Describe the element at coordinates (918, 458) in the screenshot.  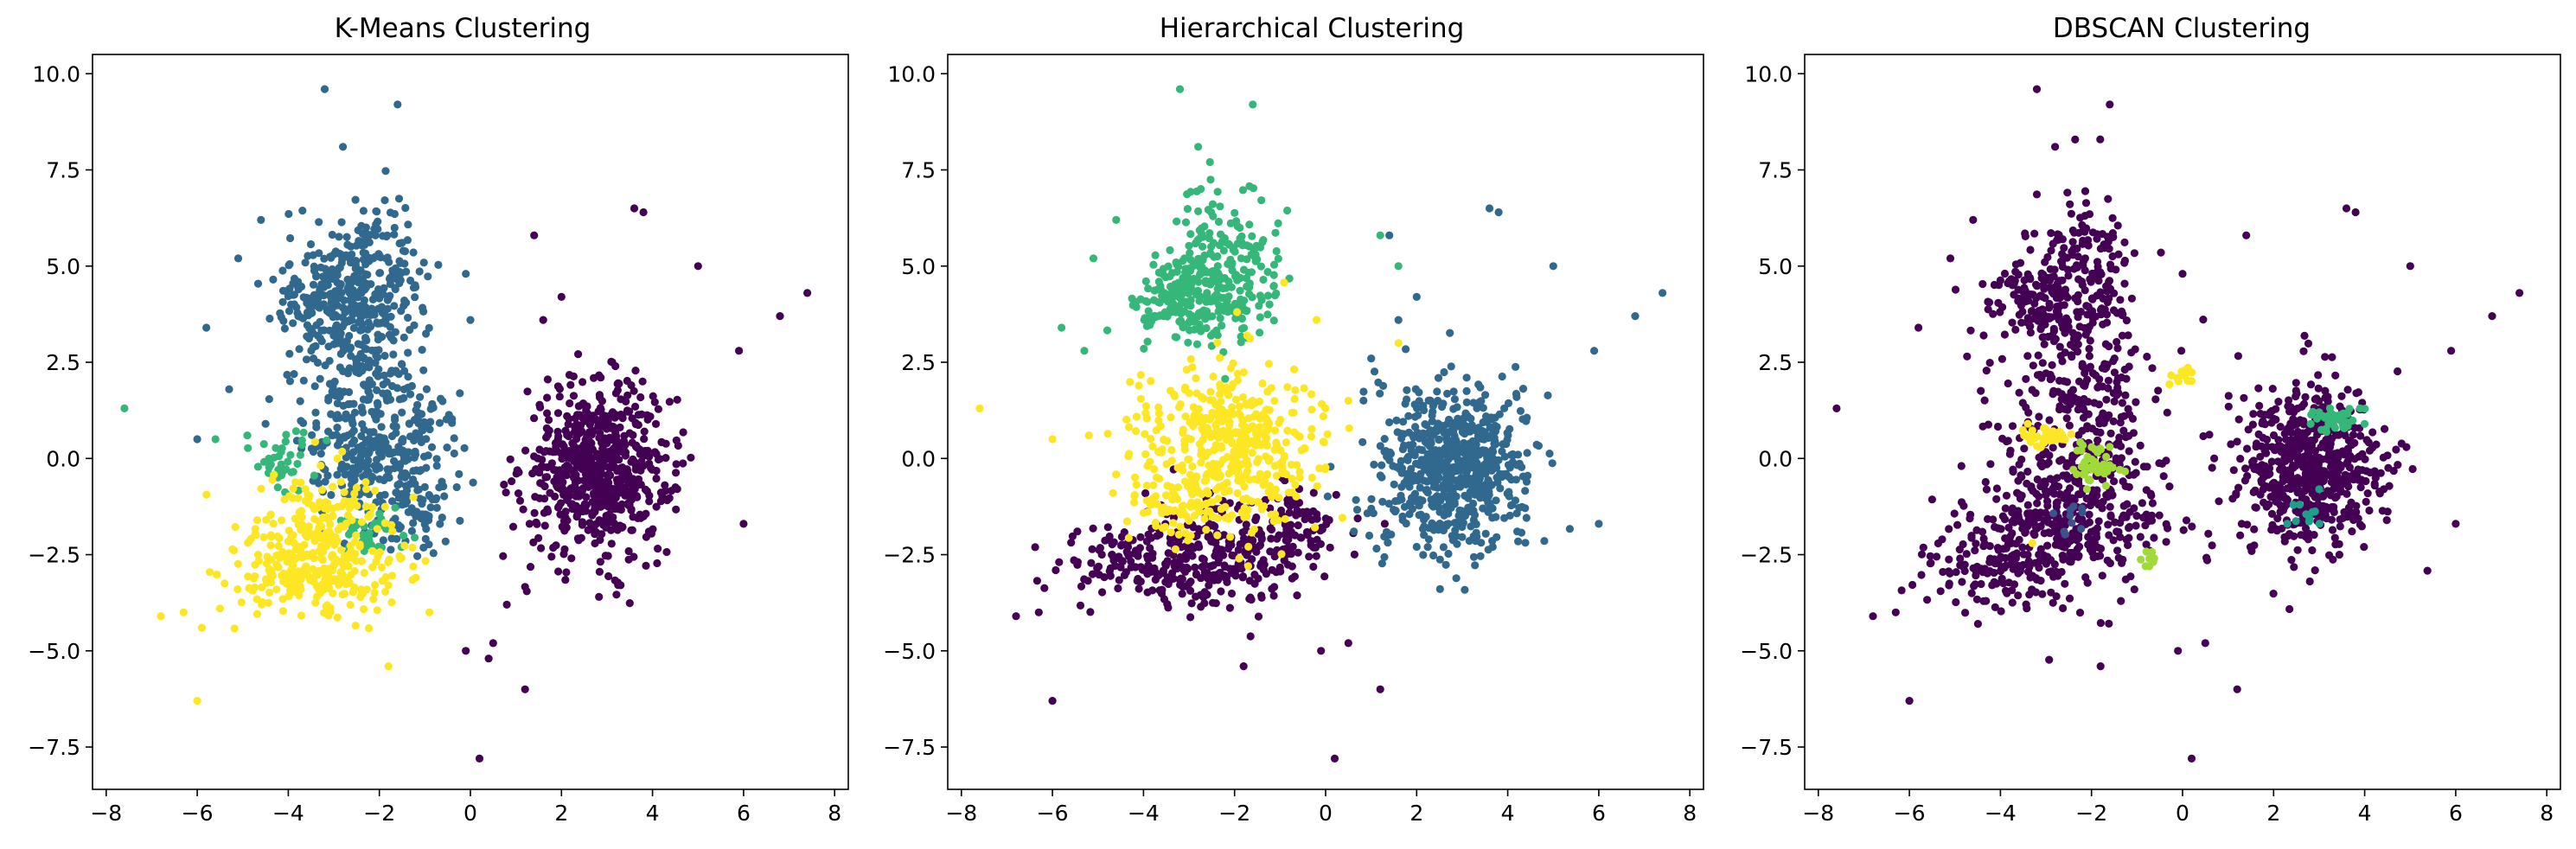
I see `y-tick-label: 0.0` at that location.